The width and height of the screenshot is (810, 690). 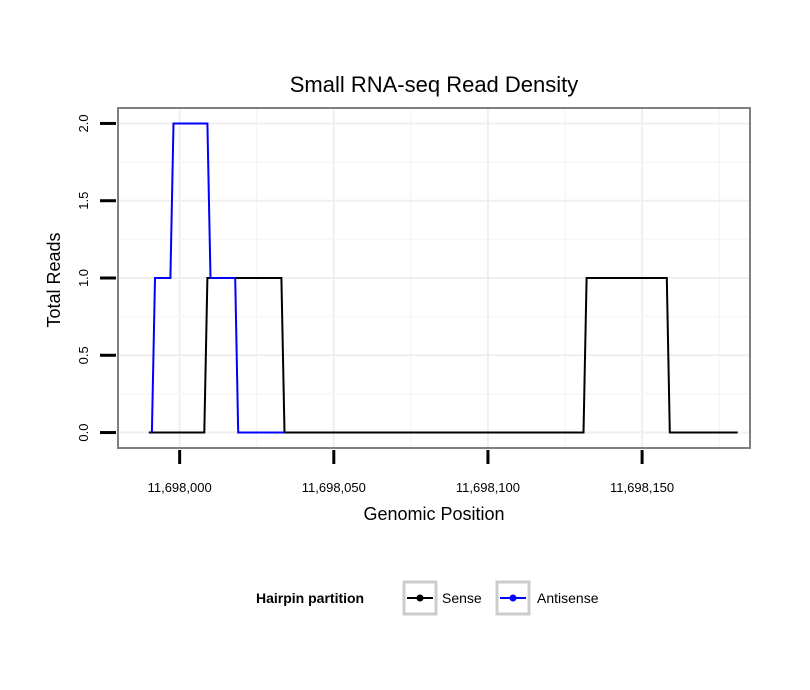 What do you see at coordinates (180, 487) in the screenshot?
I see `x-tick-label: 11,698,000` at bounding box center [180, 487].